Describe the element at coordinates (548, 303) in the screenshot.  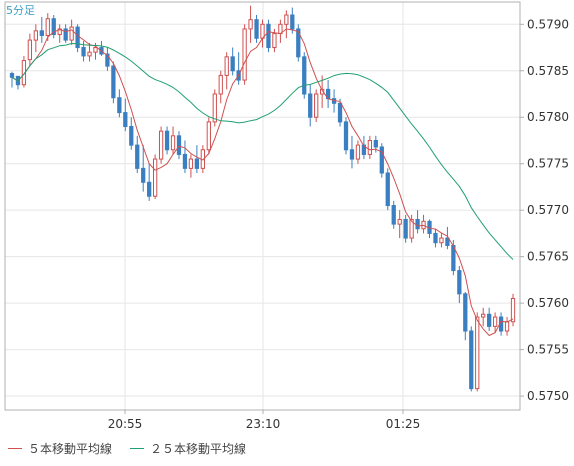
I see `y-tick-label: 0.5760` at that location.